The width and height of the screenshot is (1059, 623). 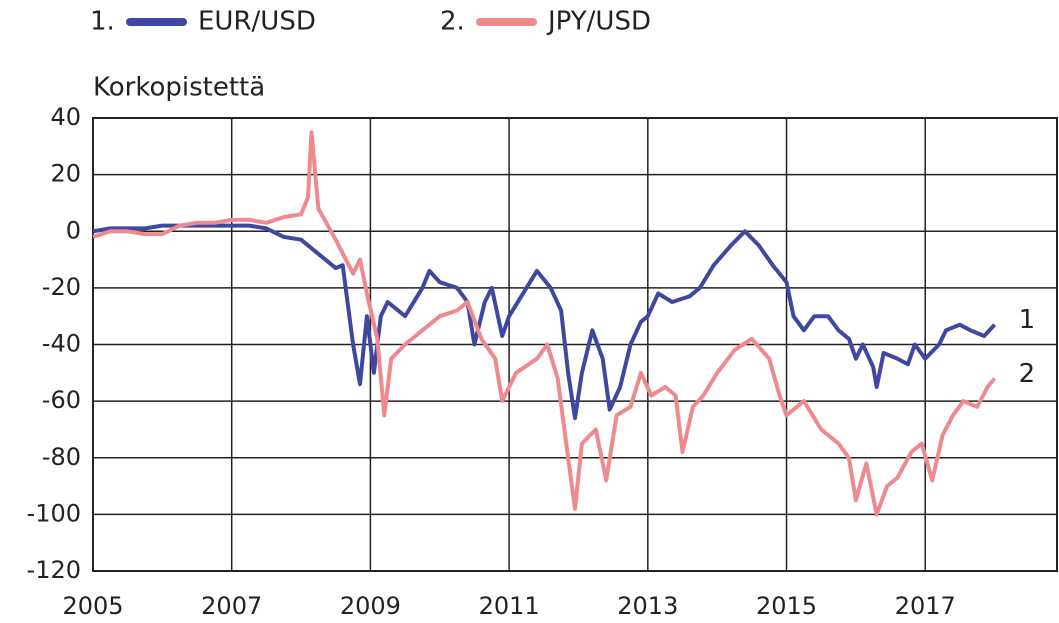 I want to click on y-tick-label: -20, so click(x=61, y=287).